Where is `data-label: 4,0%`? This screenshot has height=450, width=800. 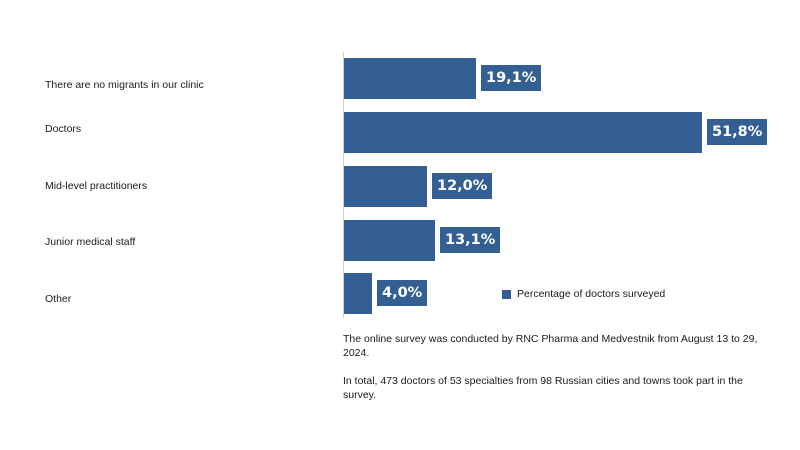 data-label: 4,0% is located at coordinates (402, 293).